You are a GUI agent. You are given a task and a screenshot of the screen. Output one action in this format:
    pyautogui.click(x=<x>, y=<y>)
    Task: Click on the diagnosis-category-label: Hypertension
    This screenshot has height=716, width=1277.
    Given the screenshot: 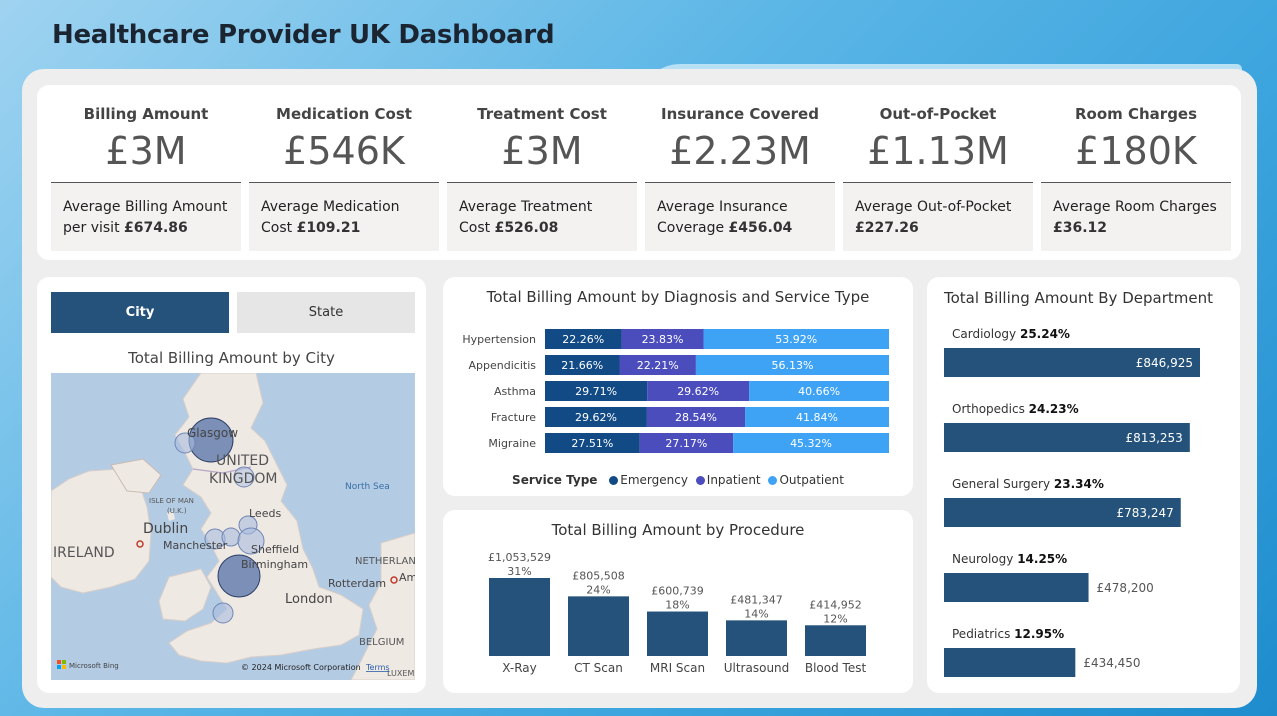 What is the action you would take?
    pyautogui.click(x=499, y=339)
    